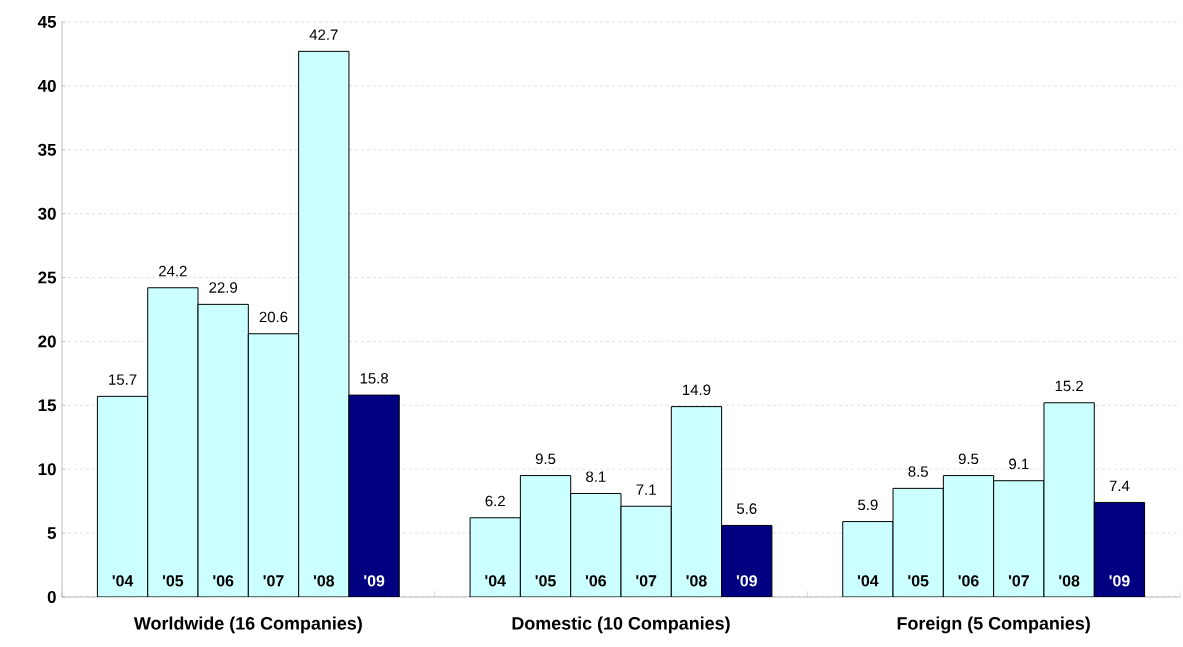 The width and height of the screenshot is (1183, 647). What do you see at coordinates (47, 277) in the screenshot?
I see `y-tick-label: 25` at bounding box center [47, 277].